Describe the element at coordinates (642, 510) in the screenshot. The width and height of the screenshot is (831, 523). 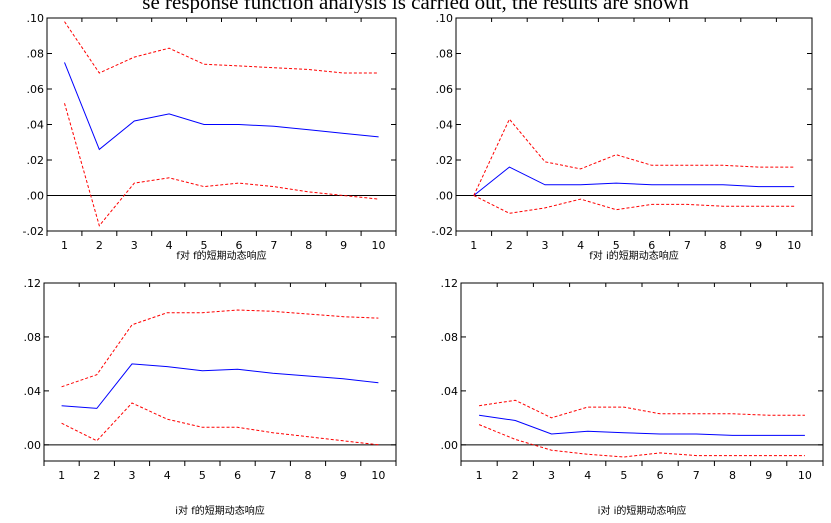
I see `x-axis-title: i对 i的短期动态响应` at that location.